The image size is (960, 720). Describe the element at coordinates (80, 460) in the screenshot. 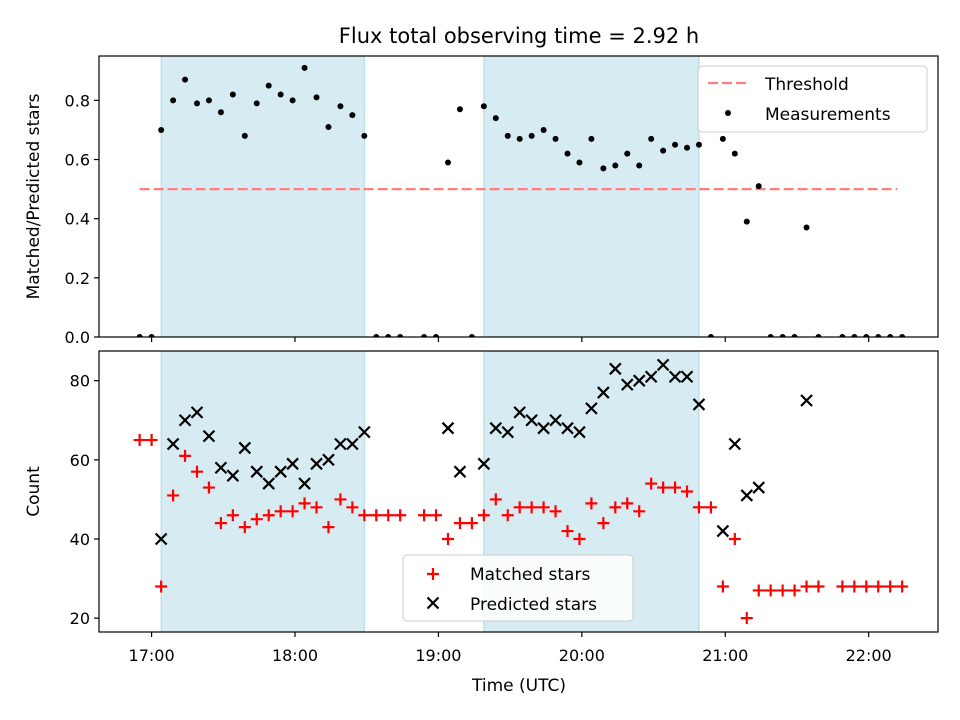

I see `y-tick-label: 60` at that location.